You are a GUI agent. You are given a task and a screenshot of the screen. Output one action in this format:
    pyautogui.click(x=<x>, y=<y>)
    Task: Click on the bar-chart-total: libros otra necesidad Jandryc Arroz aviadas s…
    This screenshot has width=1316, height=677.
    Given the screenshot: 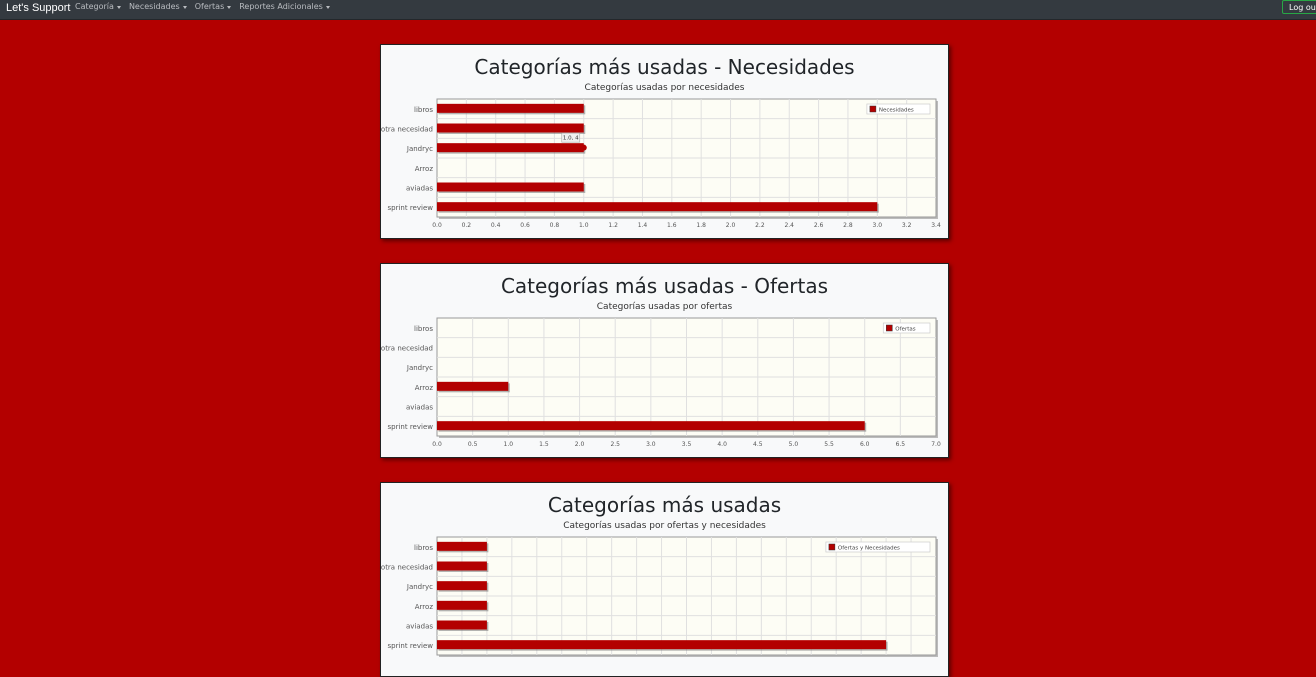 What is the action you would take?
    pyautogui.click(x=659, y=596)
    